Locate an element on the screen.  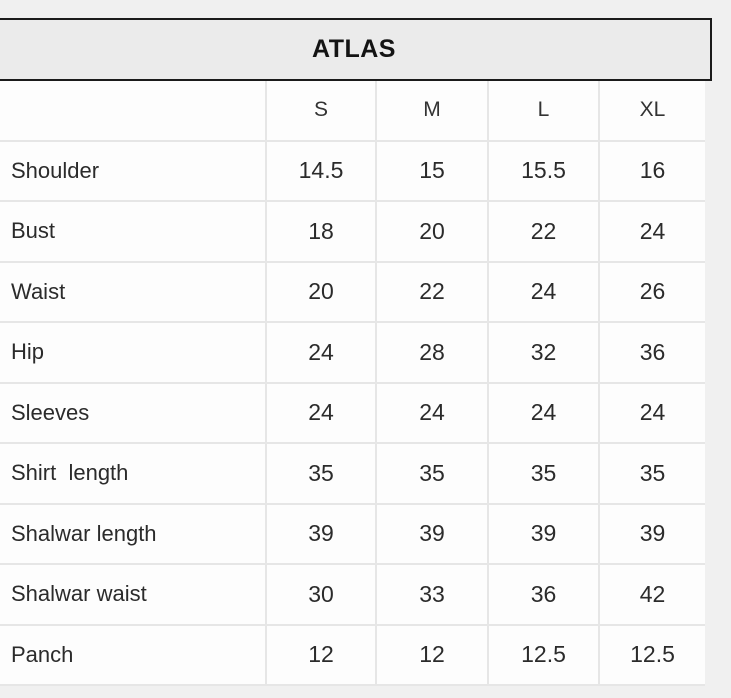
size-column-header-m: M is located at coordinates (431, 111).